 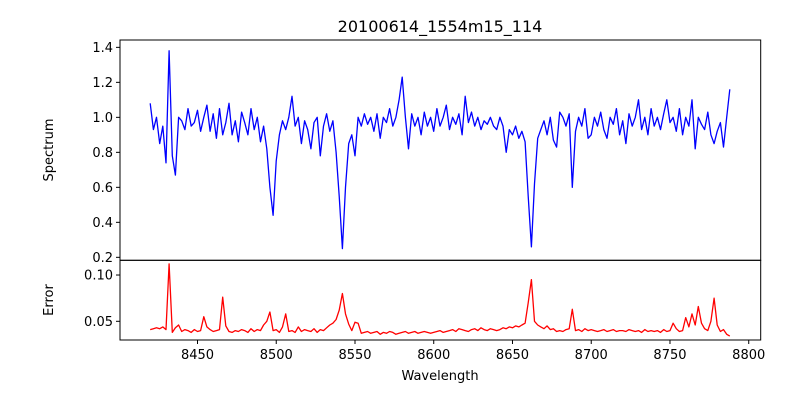 I want to click on top-ylabel: Spectrum, so click(x=49, y=150).